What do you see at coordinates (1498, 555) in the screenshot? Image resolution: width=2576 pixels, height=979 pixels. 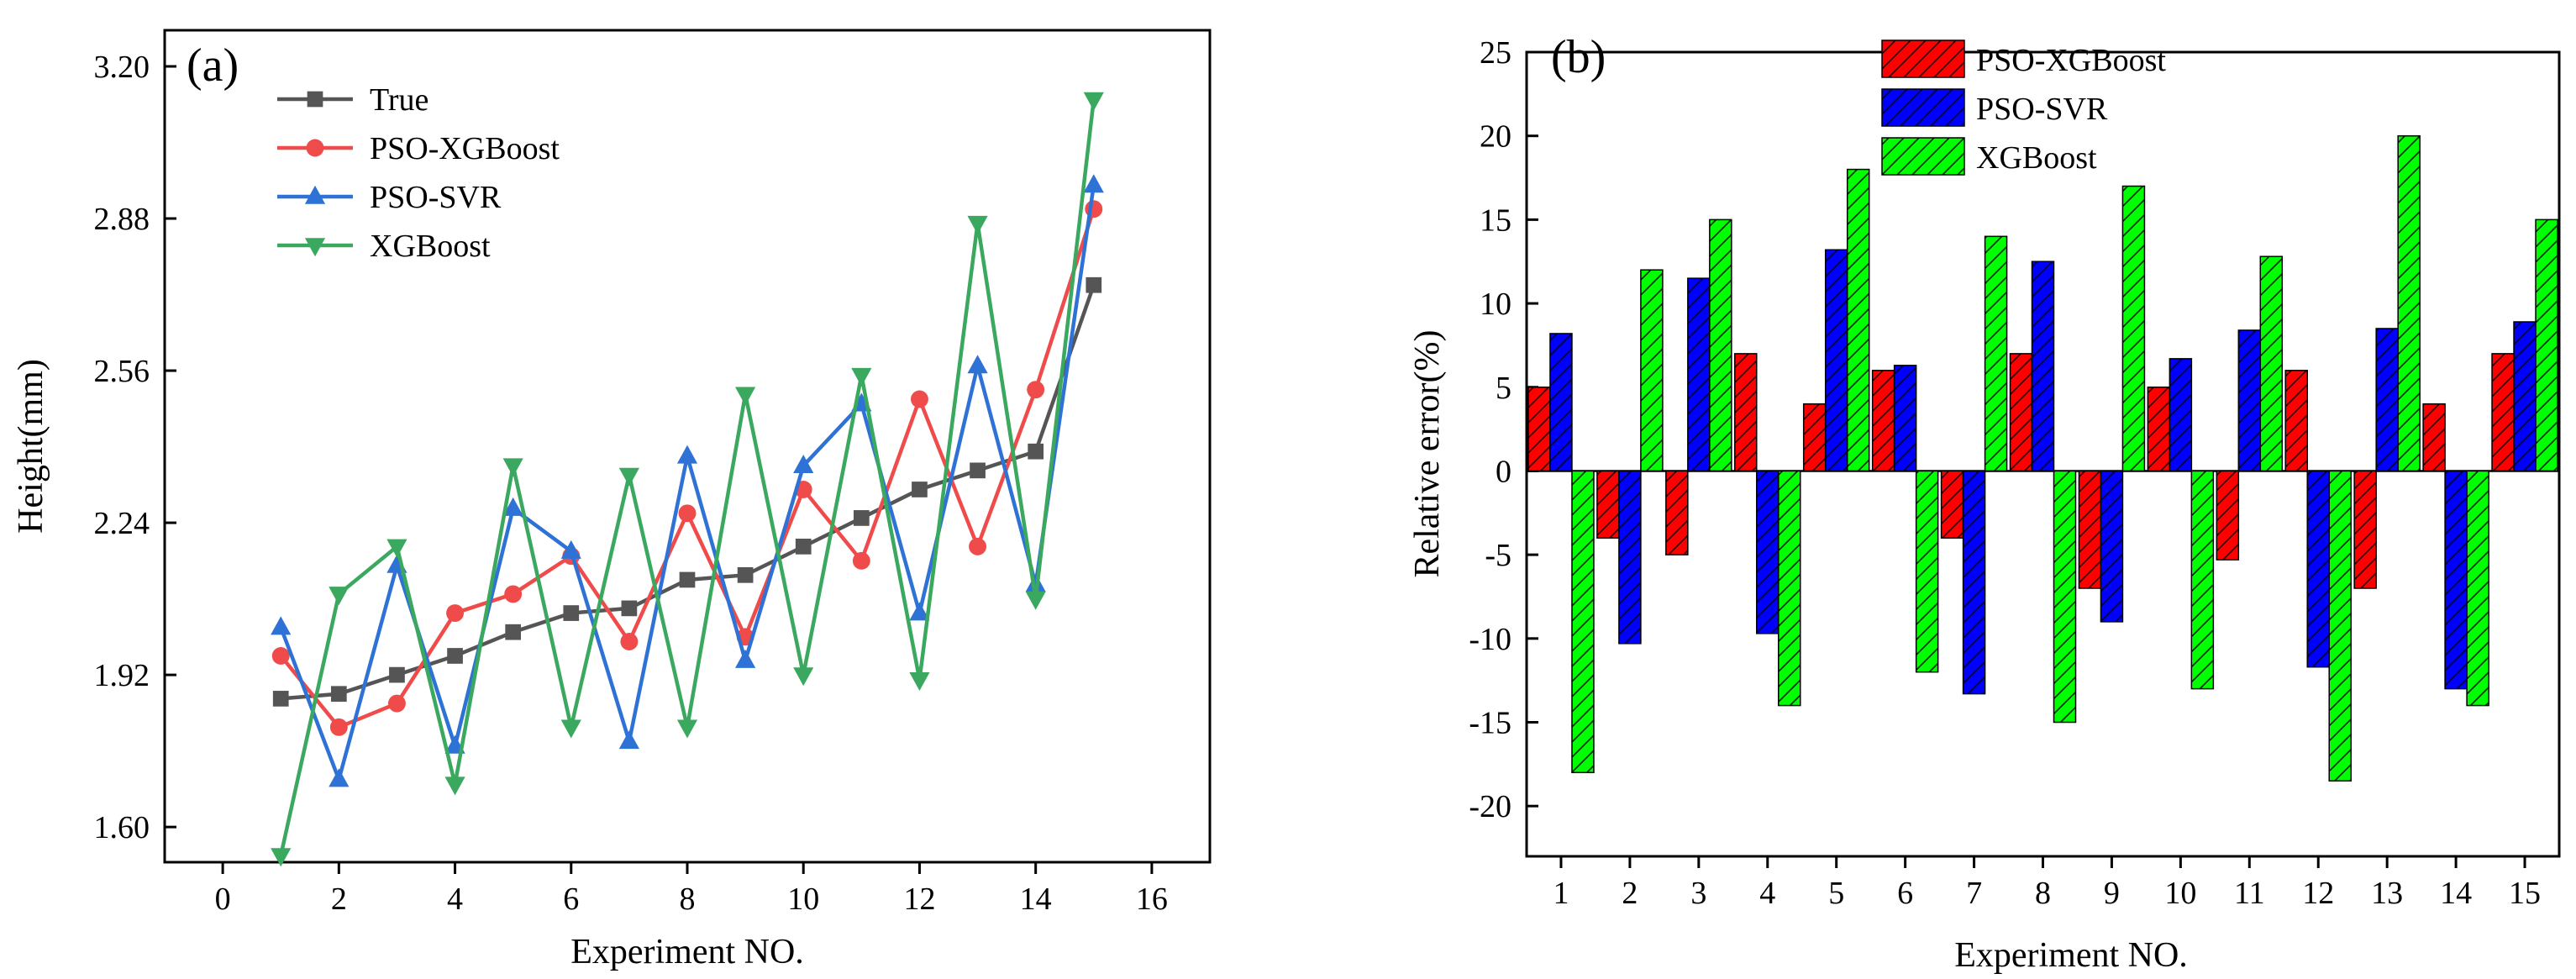 I see `y-tick-label: -5` at bounding box center [1498, 555].